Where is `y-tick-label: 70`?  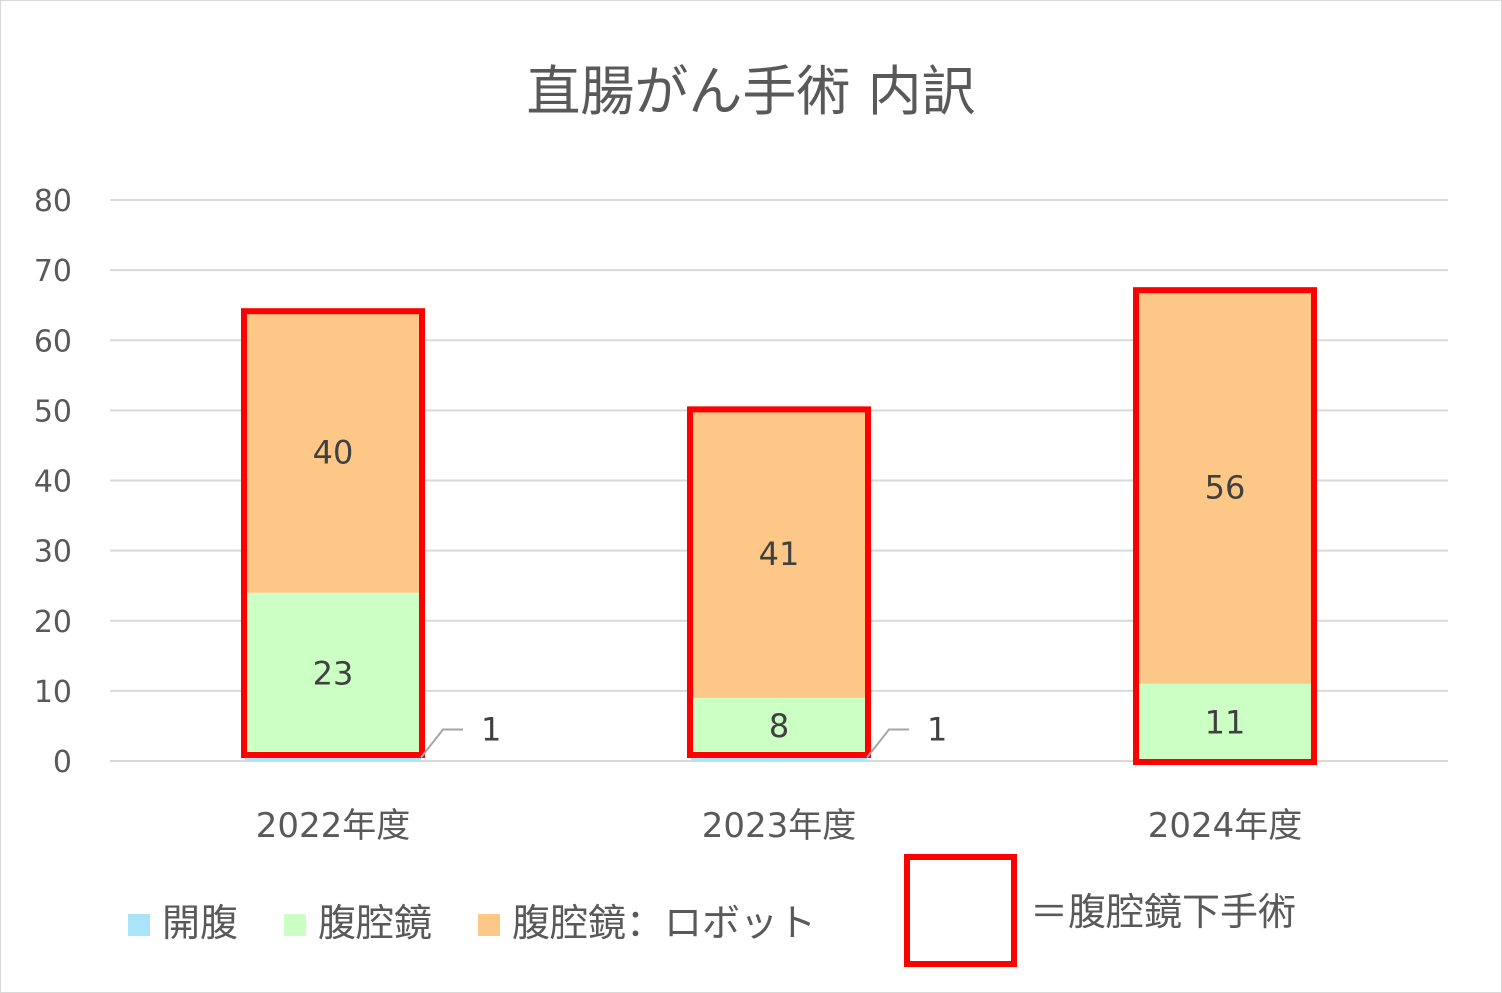 y-tick-label: 70 is located at coordinates (53, 271).